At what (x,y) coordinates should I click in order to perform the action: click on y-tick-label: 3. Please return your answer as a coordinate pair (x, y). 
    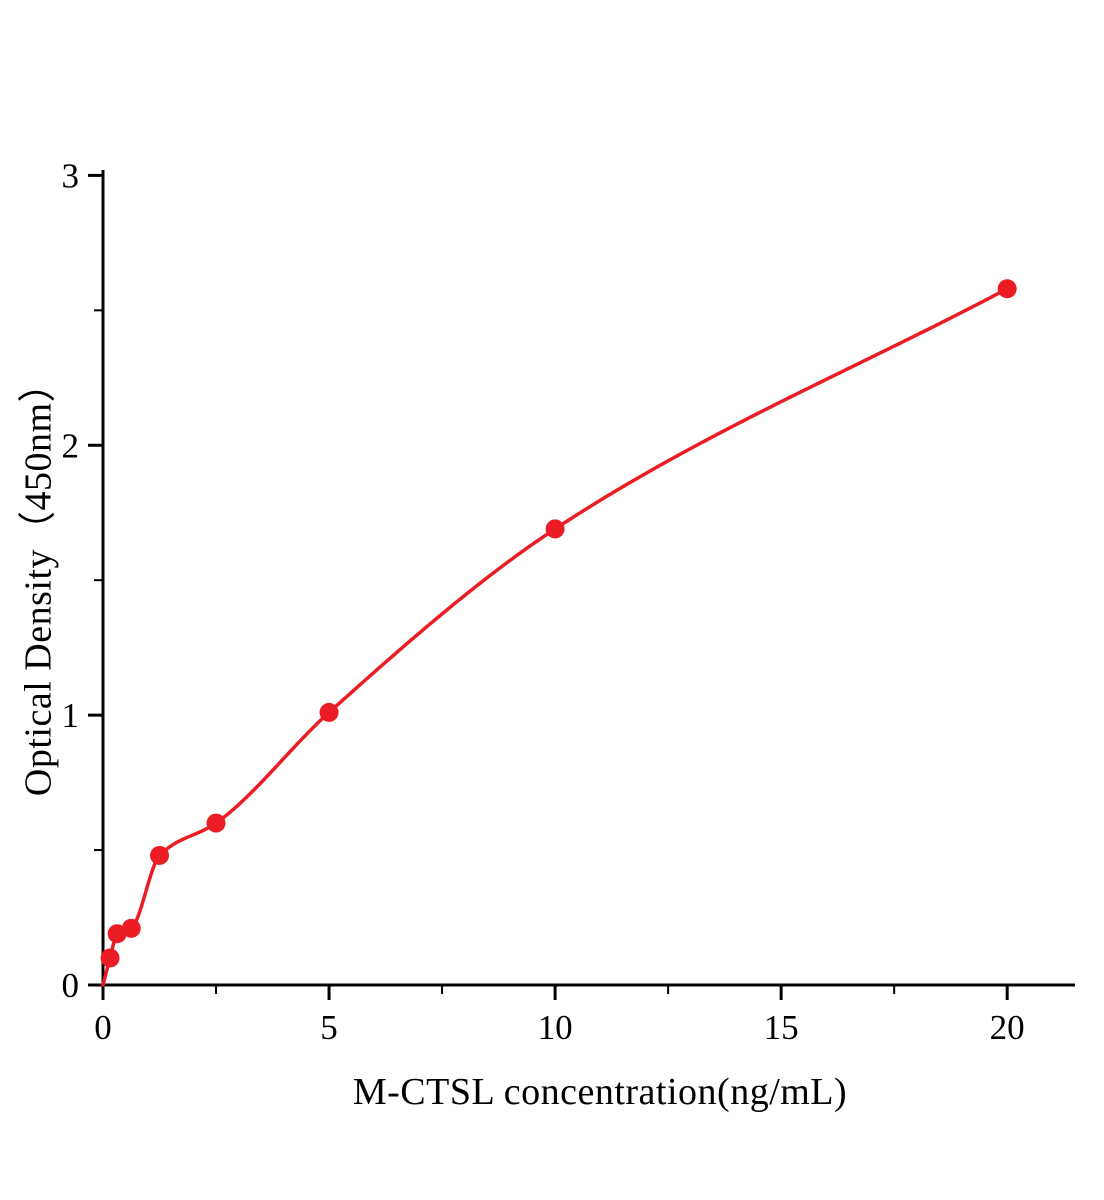
    Looking at the image, I should click on (71, 175).